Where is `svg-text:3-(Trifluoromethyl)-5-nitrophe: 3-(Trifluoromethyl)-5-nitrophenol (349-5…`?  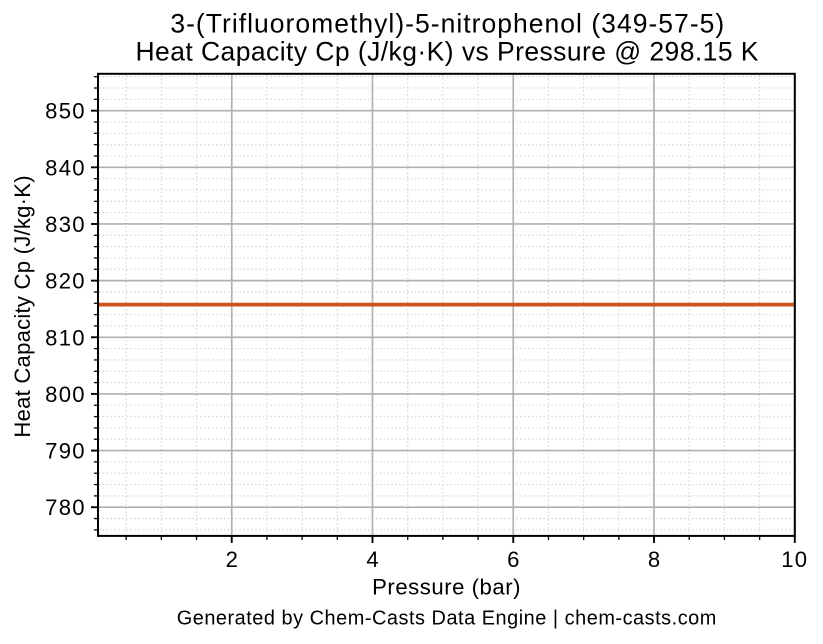
svg-text:3-(Trifluoromethyl)-5-nitrophe: 3-(Trifluoromethyl)-5-nitrophenol (349-5… is located at coordinates (447, 24).